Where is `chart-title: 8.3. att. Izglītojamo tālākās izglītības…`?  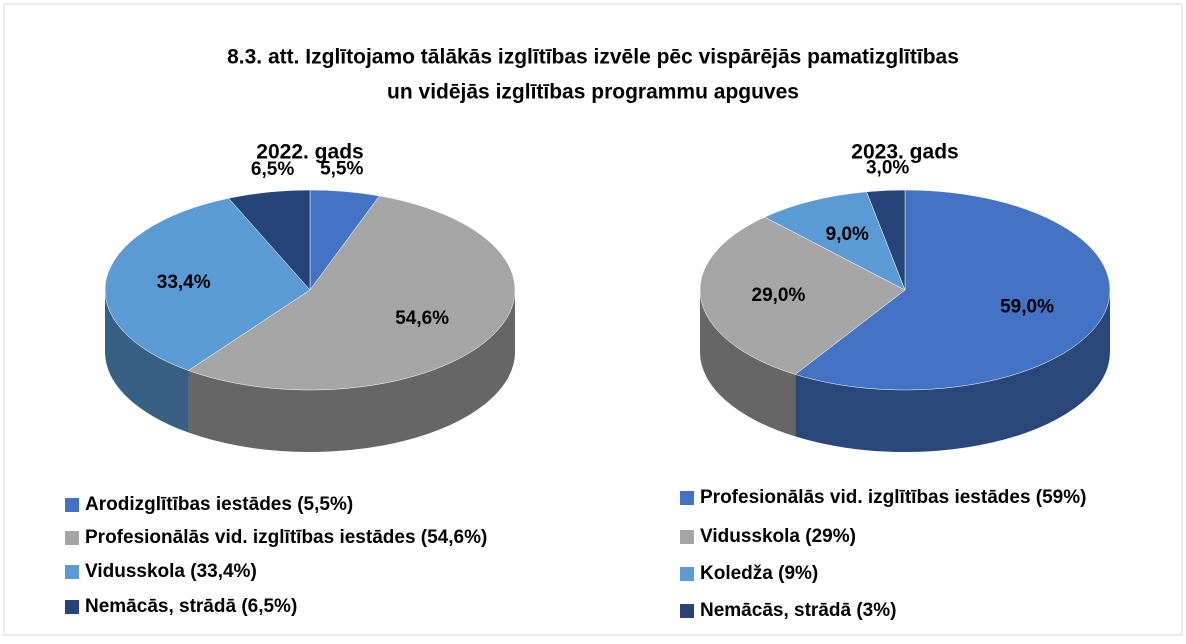 chart-title: 8.3. att. Izglītojamo tālākās izglītības… is located at coordinates (593, 57).